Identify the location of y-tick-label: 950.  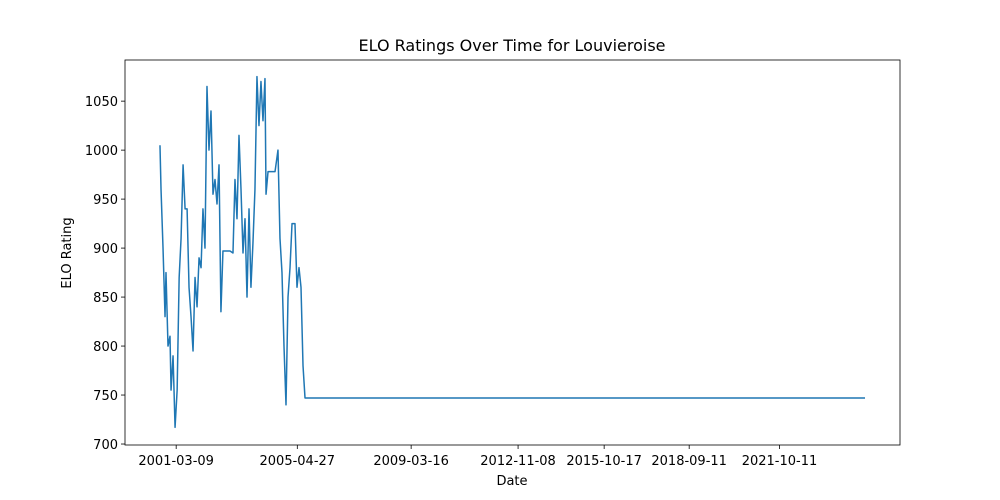
(105, 200).